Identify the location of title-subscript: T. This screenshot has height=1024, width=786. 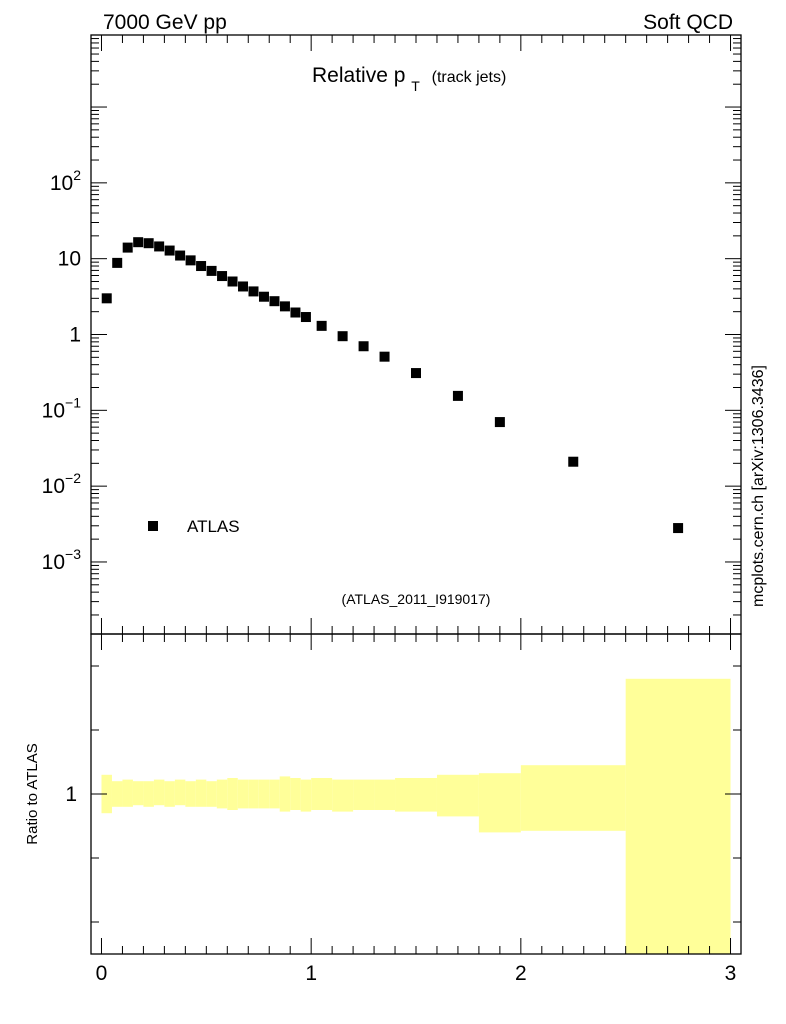
(415, 86).